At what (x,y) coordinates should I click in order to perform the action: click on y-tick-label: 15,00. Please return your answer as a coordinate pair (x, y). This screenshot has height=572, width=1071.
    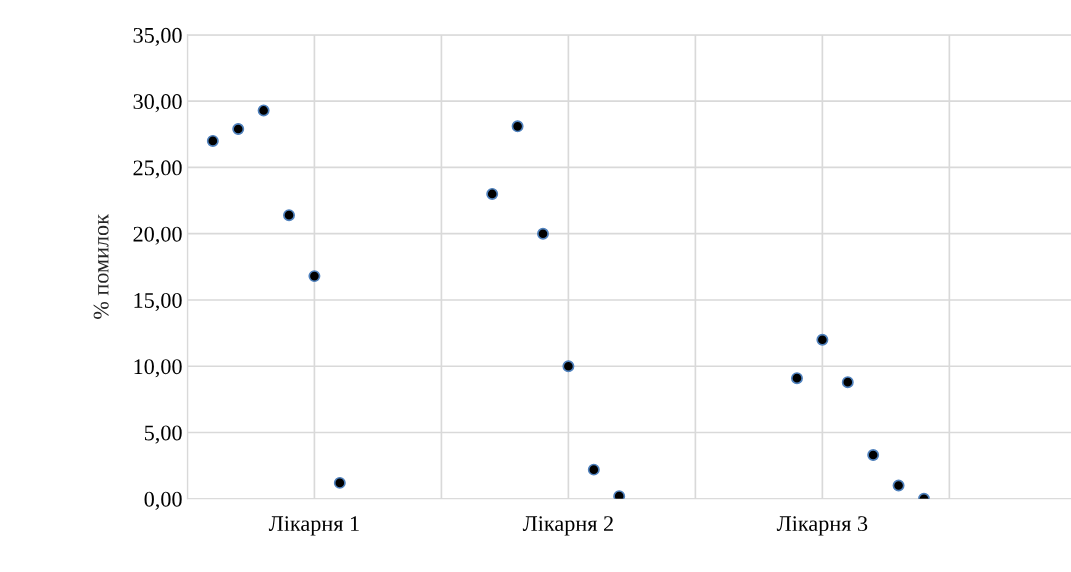
    Looking at the image, I should click on (158, 302).